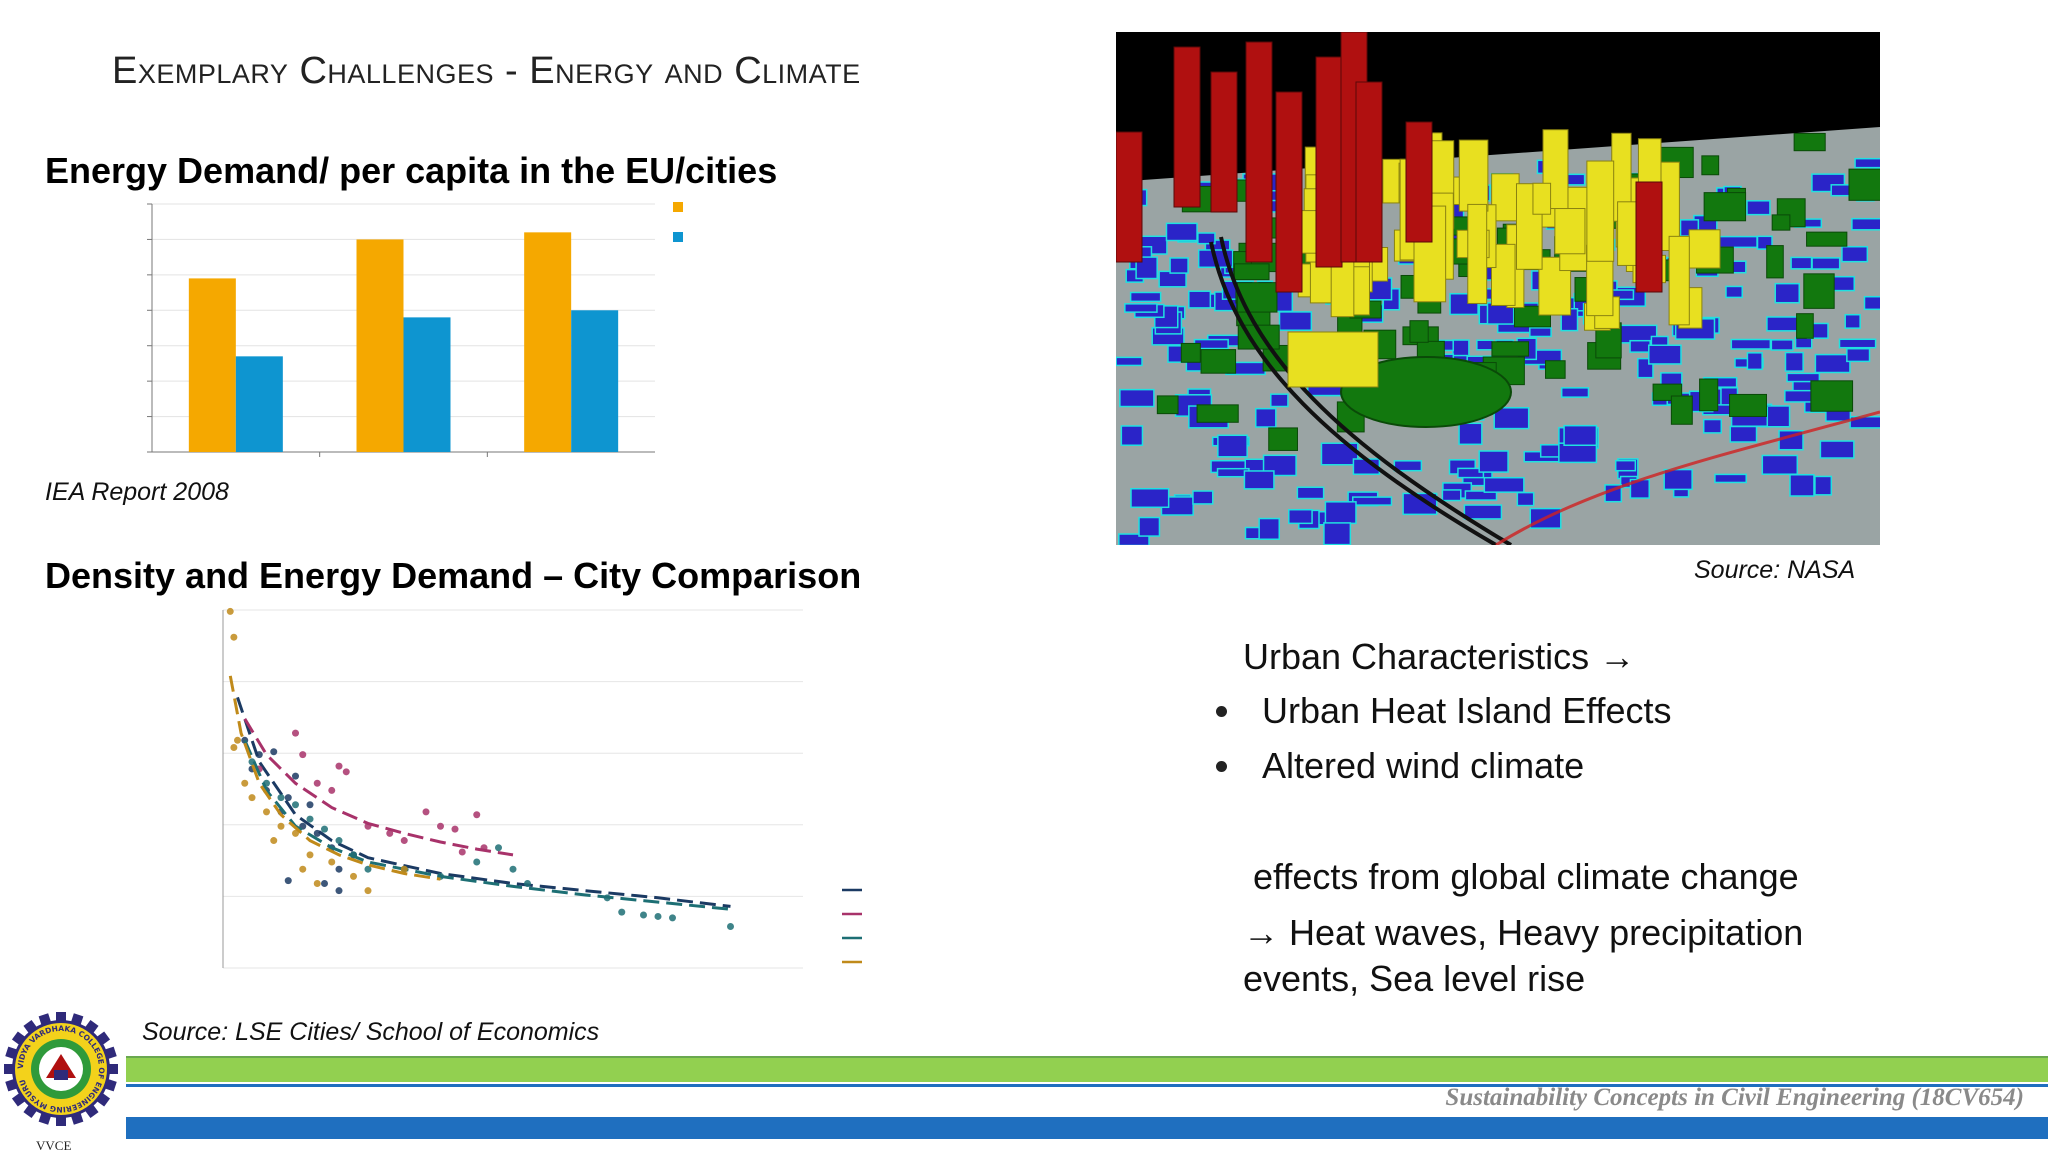  Describe the element at coordinates (1775, 570) in the screenshot. I see `photo-source: Source: NASA` at that location.